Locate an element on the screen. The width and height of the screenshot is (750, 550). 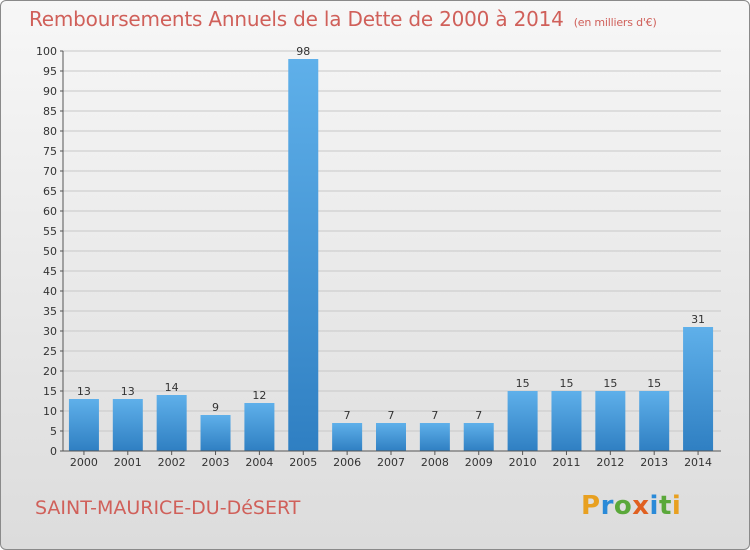
y-tick-label-10: 10 is located at coordinates (50, 411).